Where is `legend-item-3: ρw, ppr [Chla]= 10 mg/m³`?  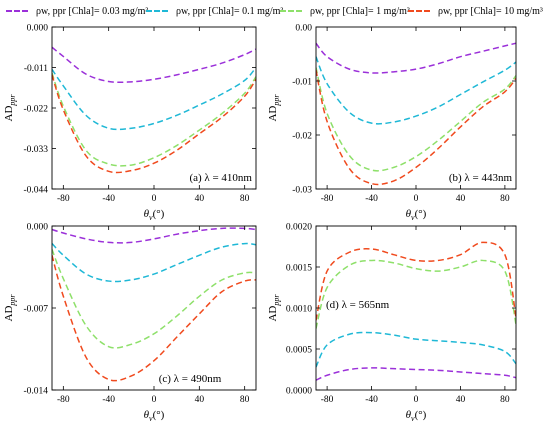 legend-item-3: ρw, ppr [Chla]= 10 mg/m³ is located at coordinates (475, 11).